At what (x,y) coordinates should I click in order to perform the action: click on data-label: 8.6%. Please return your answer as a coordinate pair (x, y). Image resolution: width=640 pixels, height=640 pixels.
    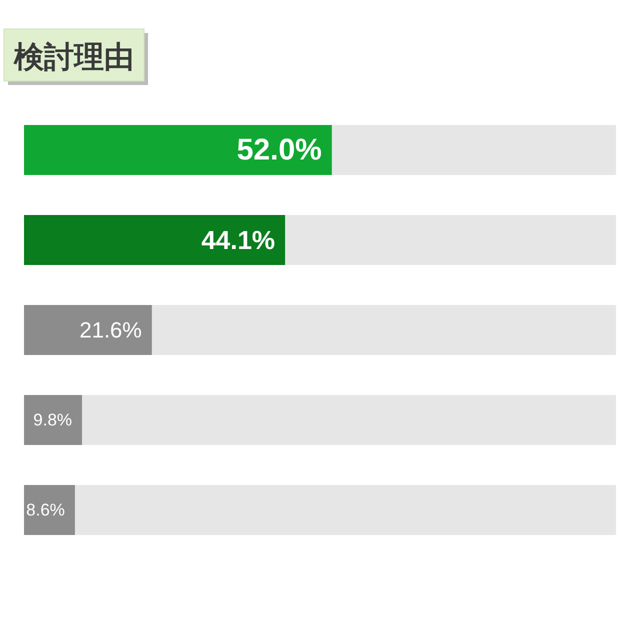
    Looking at the image, I should click on (45, 510).